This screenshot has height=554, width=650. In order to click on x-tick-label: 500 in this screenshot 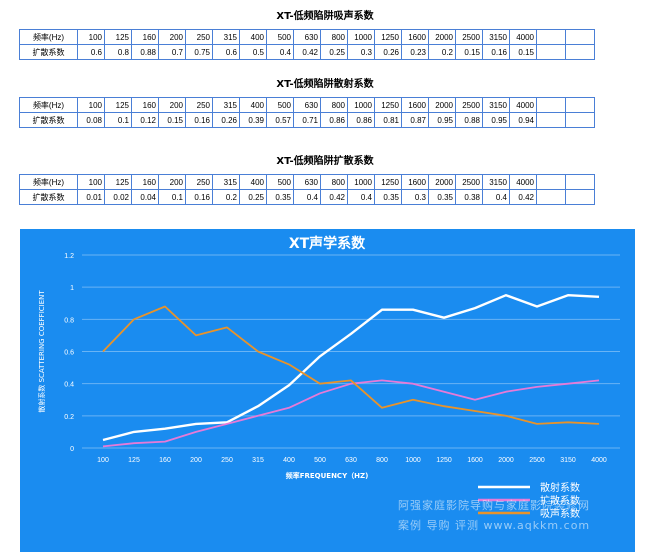, I will do `click(320, 460)`.